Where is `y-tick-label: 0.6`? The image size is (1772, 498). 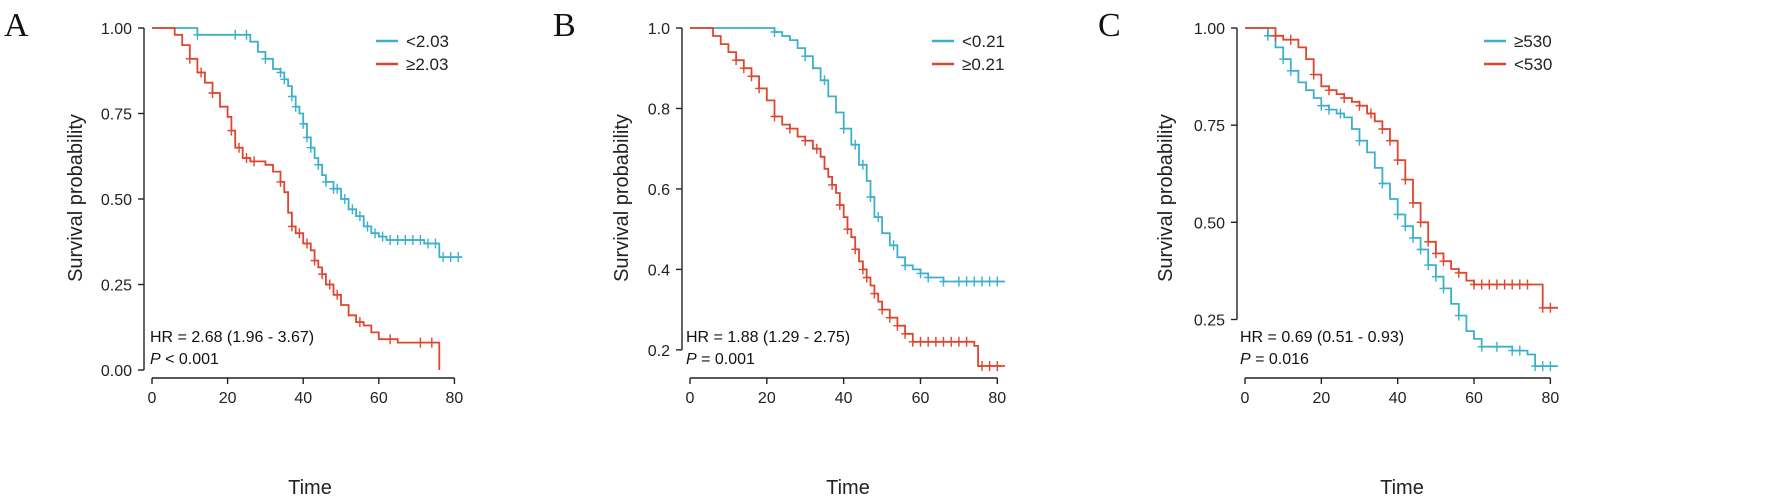
y-tick-label: 0.6 is located at coordinates (659, 190).